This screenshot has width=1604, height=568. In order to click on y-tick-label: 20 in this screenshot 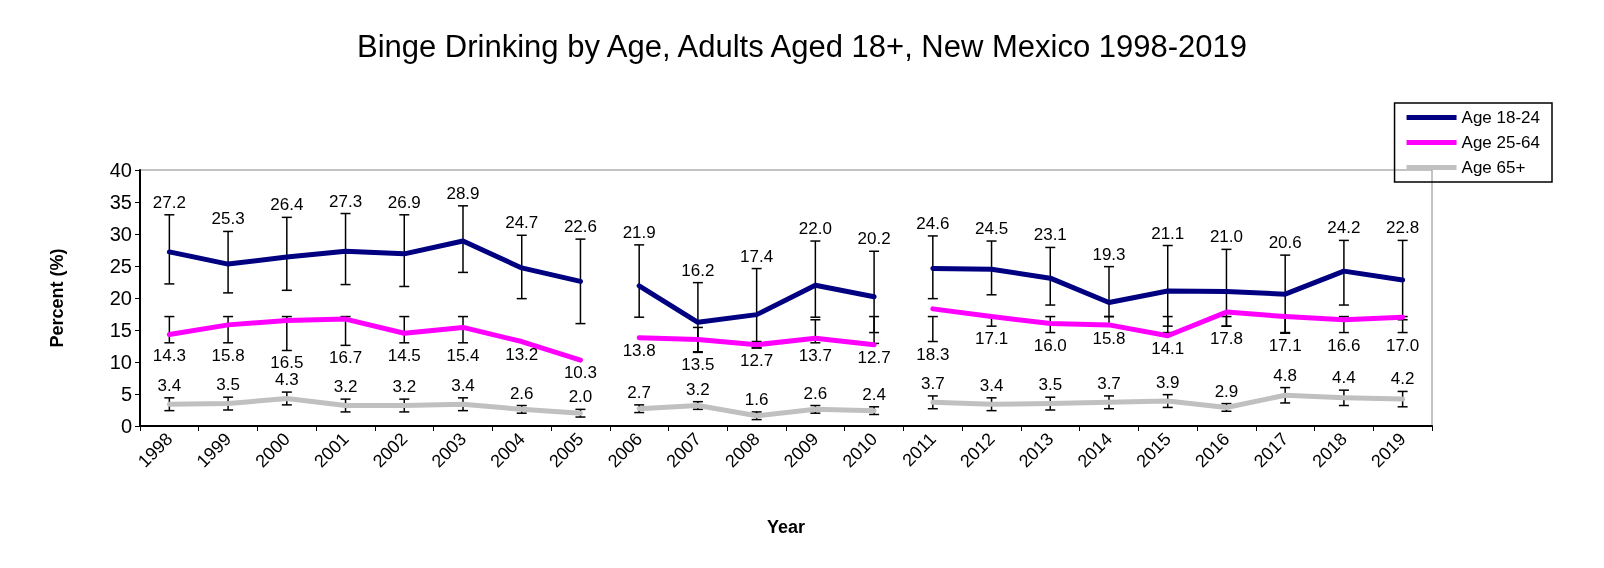, I will do `click(120, 298)`.